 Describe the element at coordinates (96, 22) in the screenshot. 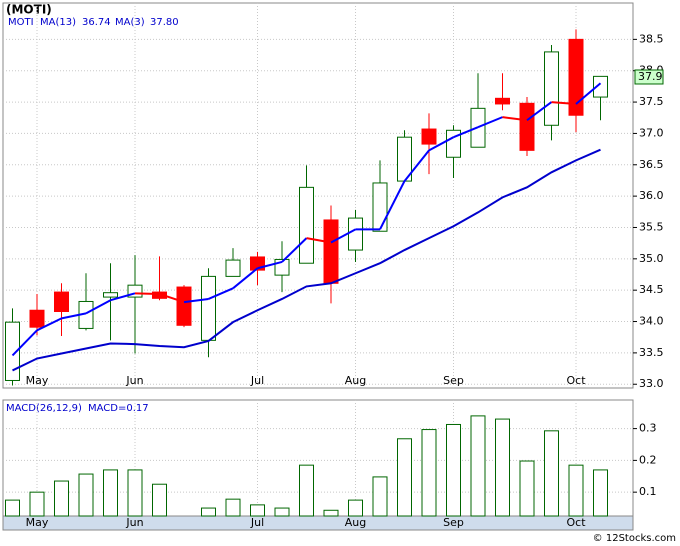

I see `legend-ma13-value: 36.74` at that location.